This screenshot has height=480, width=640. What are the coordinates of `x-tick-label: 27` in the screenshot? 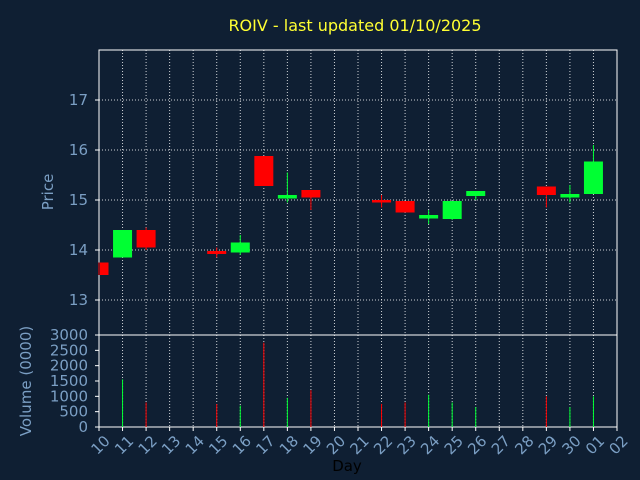 It's located at (501, 445).